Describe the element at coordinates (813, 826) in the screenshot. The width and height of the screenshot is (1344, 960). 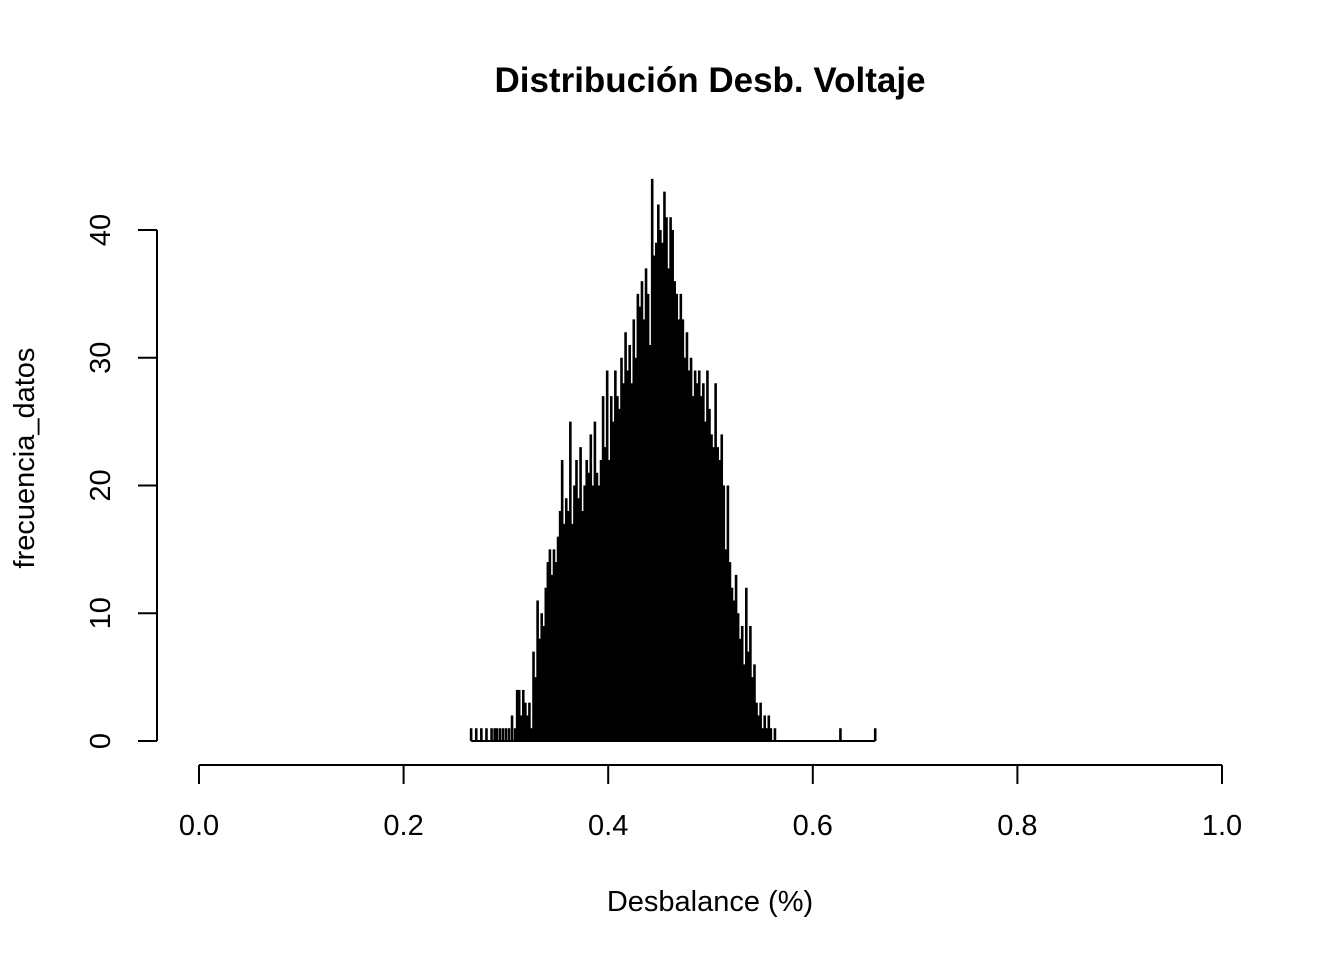
I see `x-tick-label: 0.6` at that location.